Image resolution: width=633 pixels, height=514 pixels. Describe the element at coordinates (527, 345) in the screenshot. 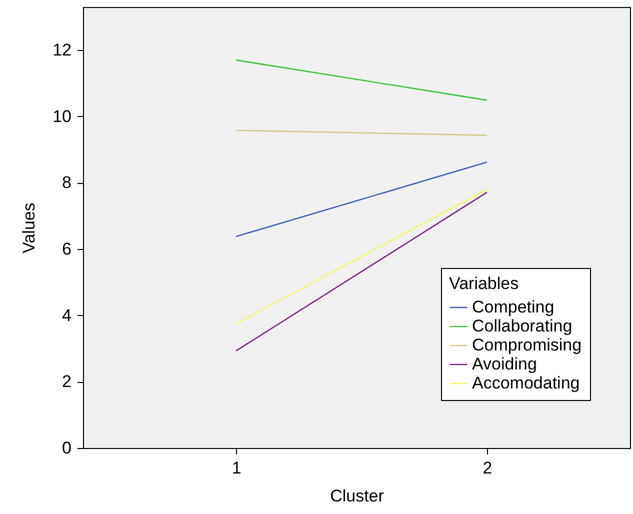

I see `legend-label: Compromising` at that location.